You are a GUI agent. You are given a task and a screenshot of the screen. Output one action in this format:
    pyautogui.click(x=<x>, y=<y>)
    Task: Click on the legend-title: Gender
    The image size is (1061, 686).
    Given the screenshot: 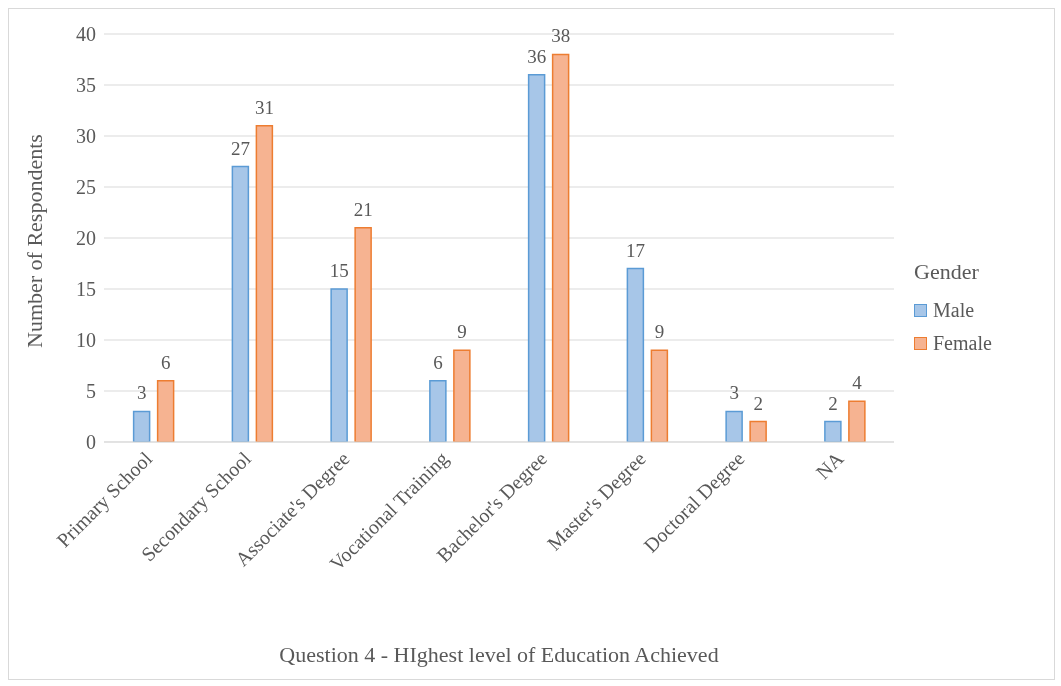 What is the action you would take?
    pyautogui.click(x=947, y=272)
    